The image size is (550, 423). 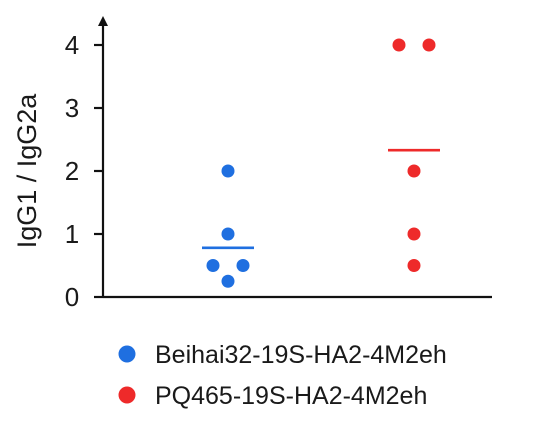 I want to click on legend-entry-label: Beihai32-19S-HA2-4M2eh, so click(x=301, y=355).